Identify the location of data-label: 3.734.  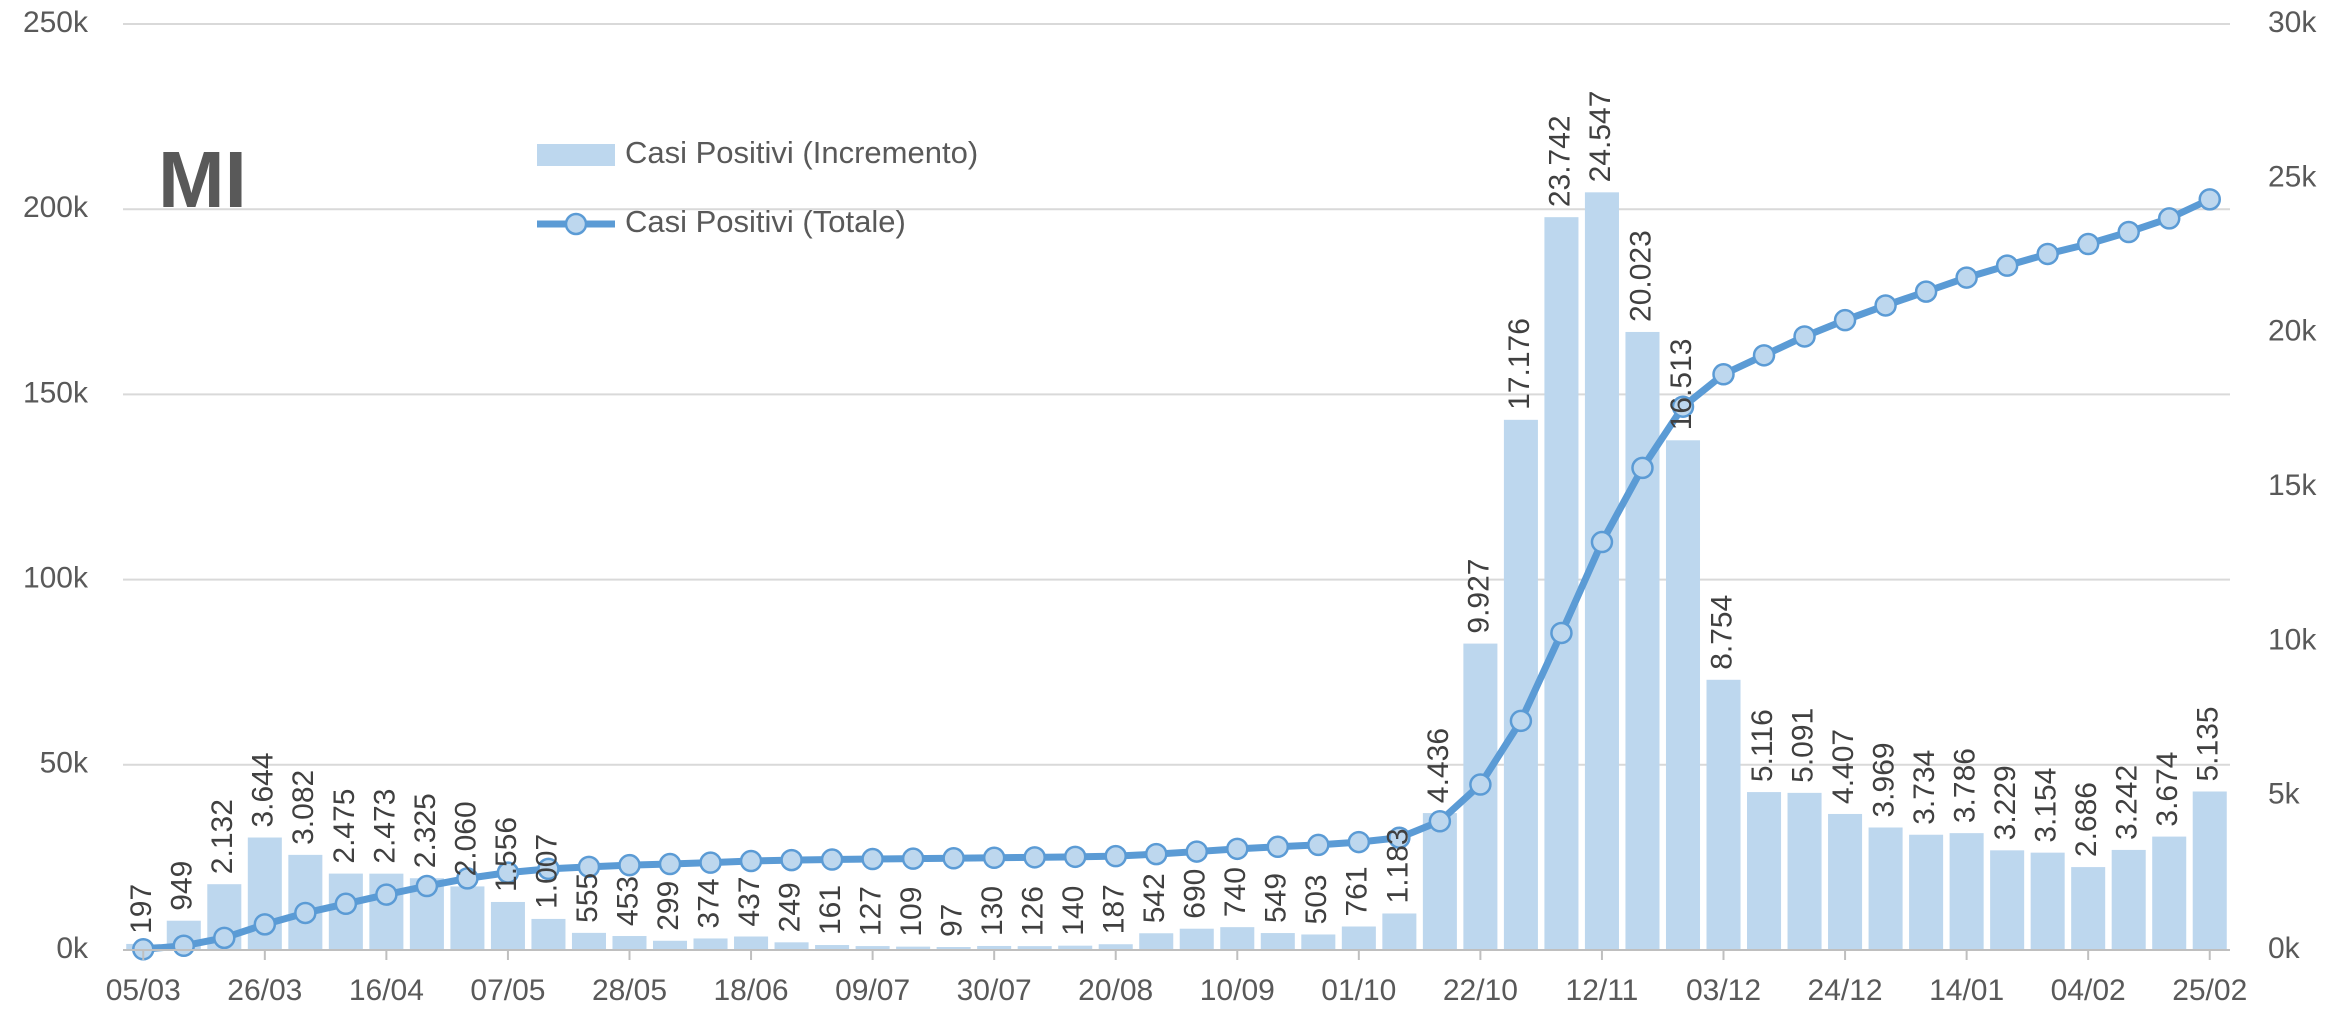
(1924, 787).